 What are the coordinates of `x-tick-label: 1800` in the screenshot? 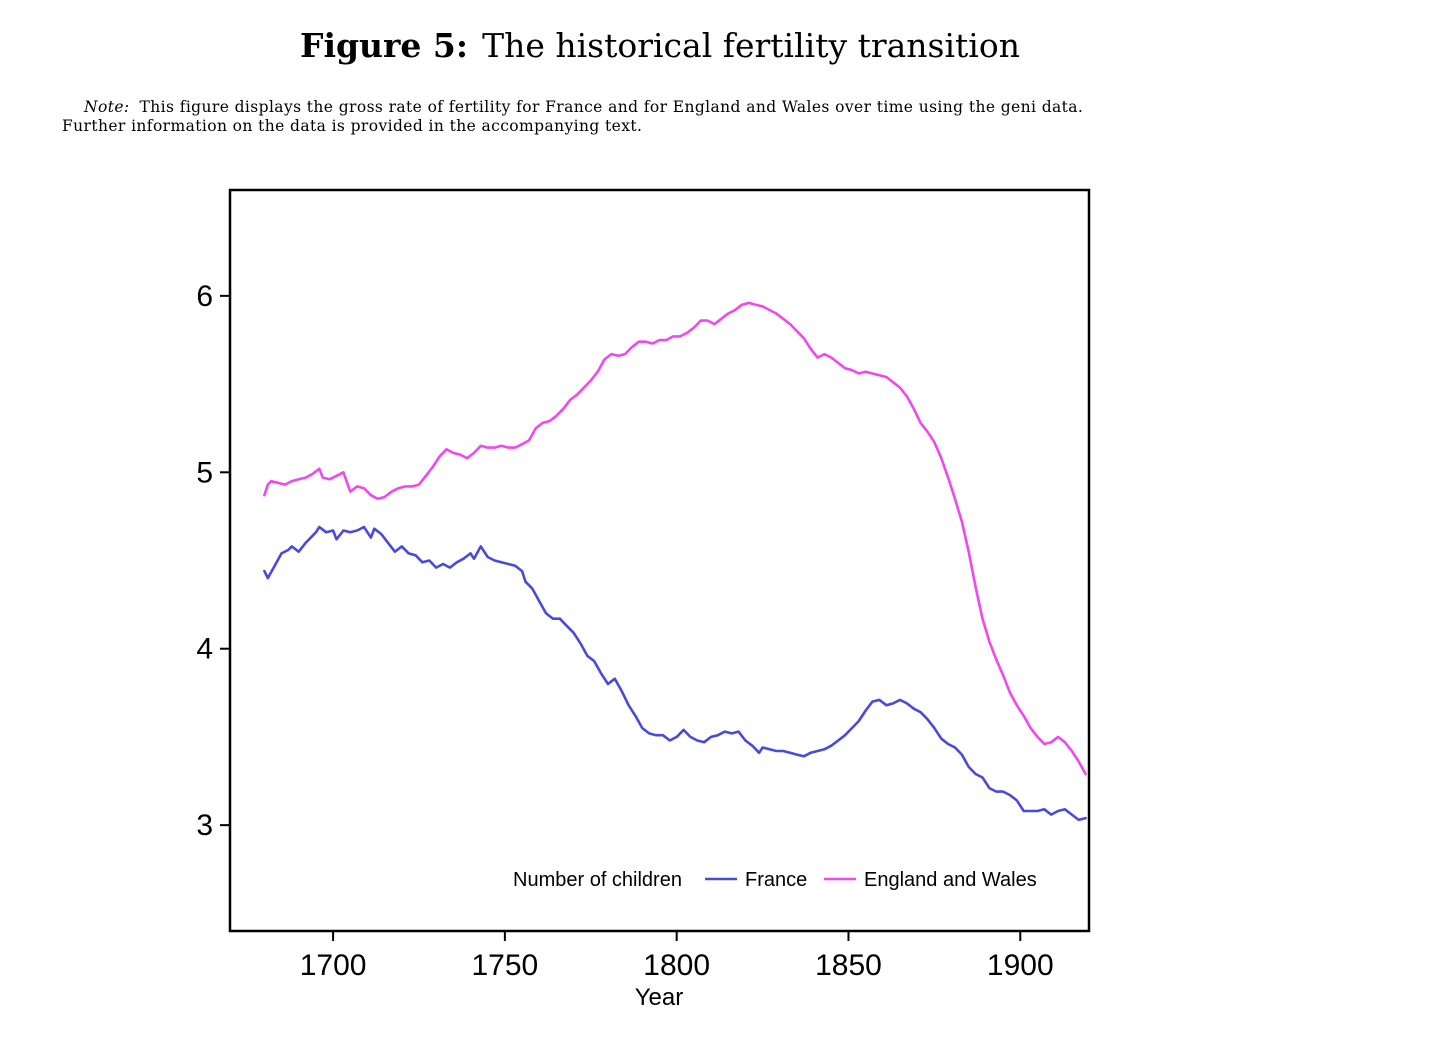 It's located at (676, 965).